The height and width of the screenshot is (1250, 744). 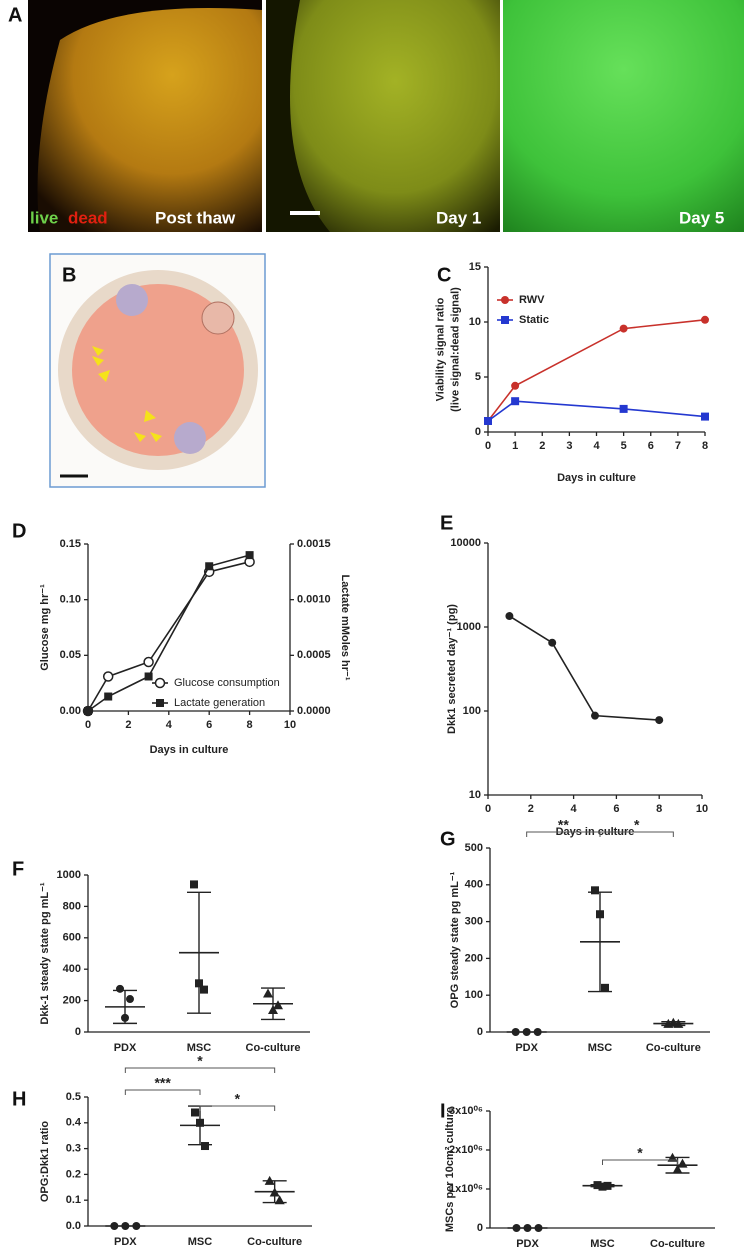 What do you see at coordinates (70, 655) in the screenshot?
I see `y-tick-label: 0.05` at bounding box center [70, 655].